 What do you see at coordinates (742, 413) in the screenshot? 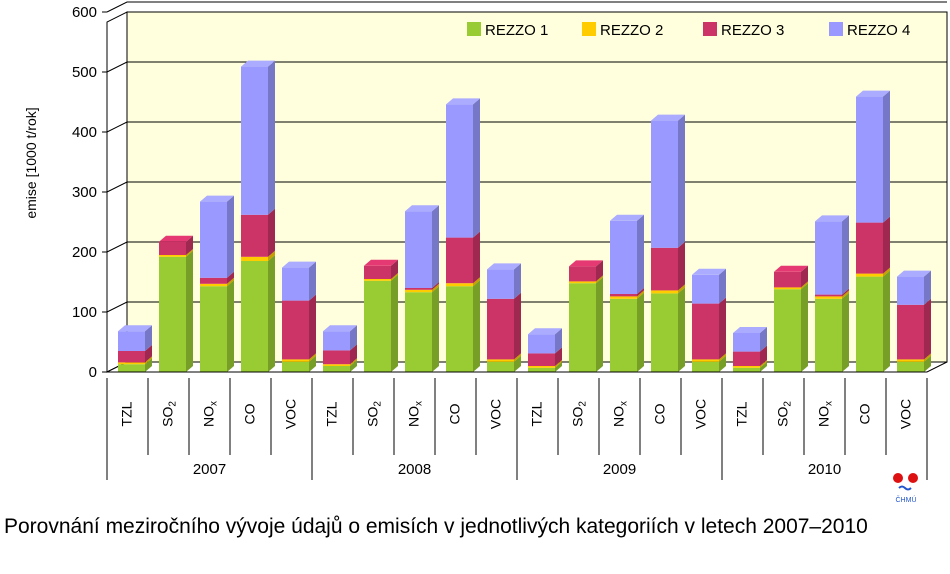
I see `x-category-label: TZL` at bounding box center [742, 413].